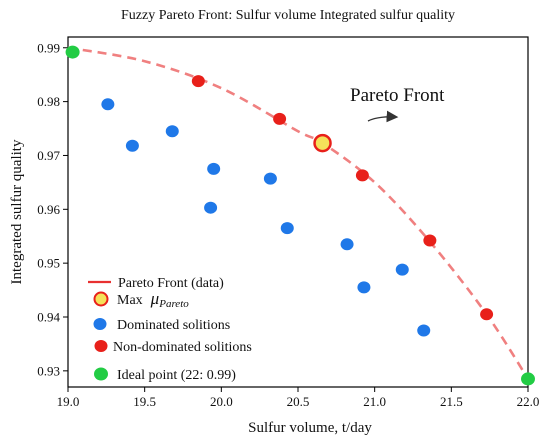 The image size is (550, 442). What do you see at coordinates (48, 209) in the screenshot?
I see `y-tick-label: 0.96` at bounding box center [48, 209].